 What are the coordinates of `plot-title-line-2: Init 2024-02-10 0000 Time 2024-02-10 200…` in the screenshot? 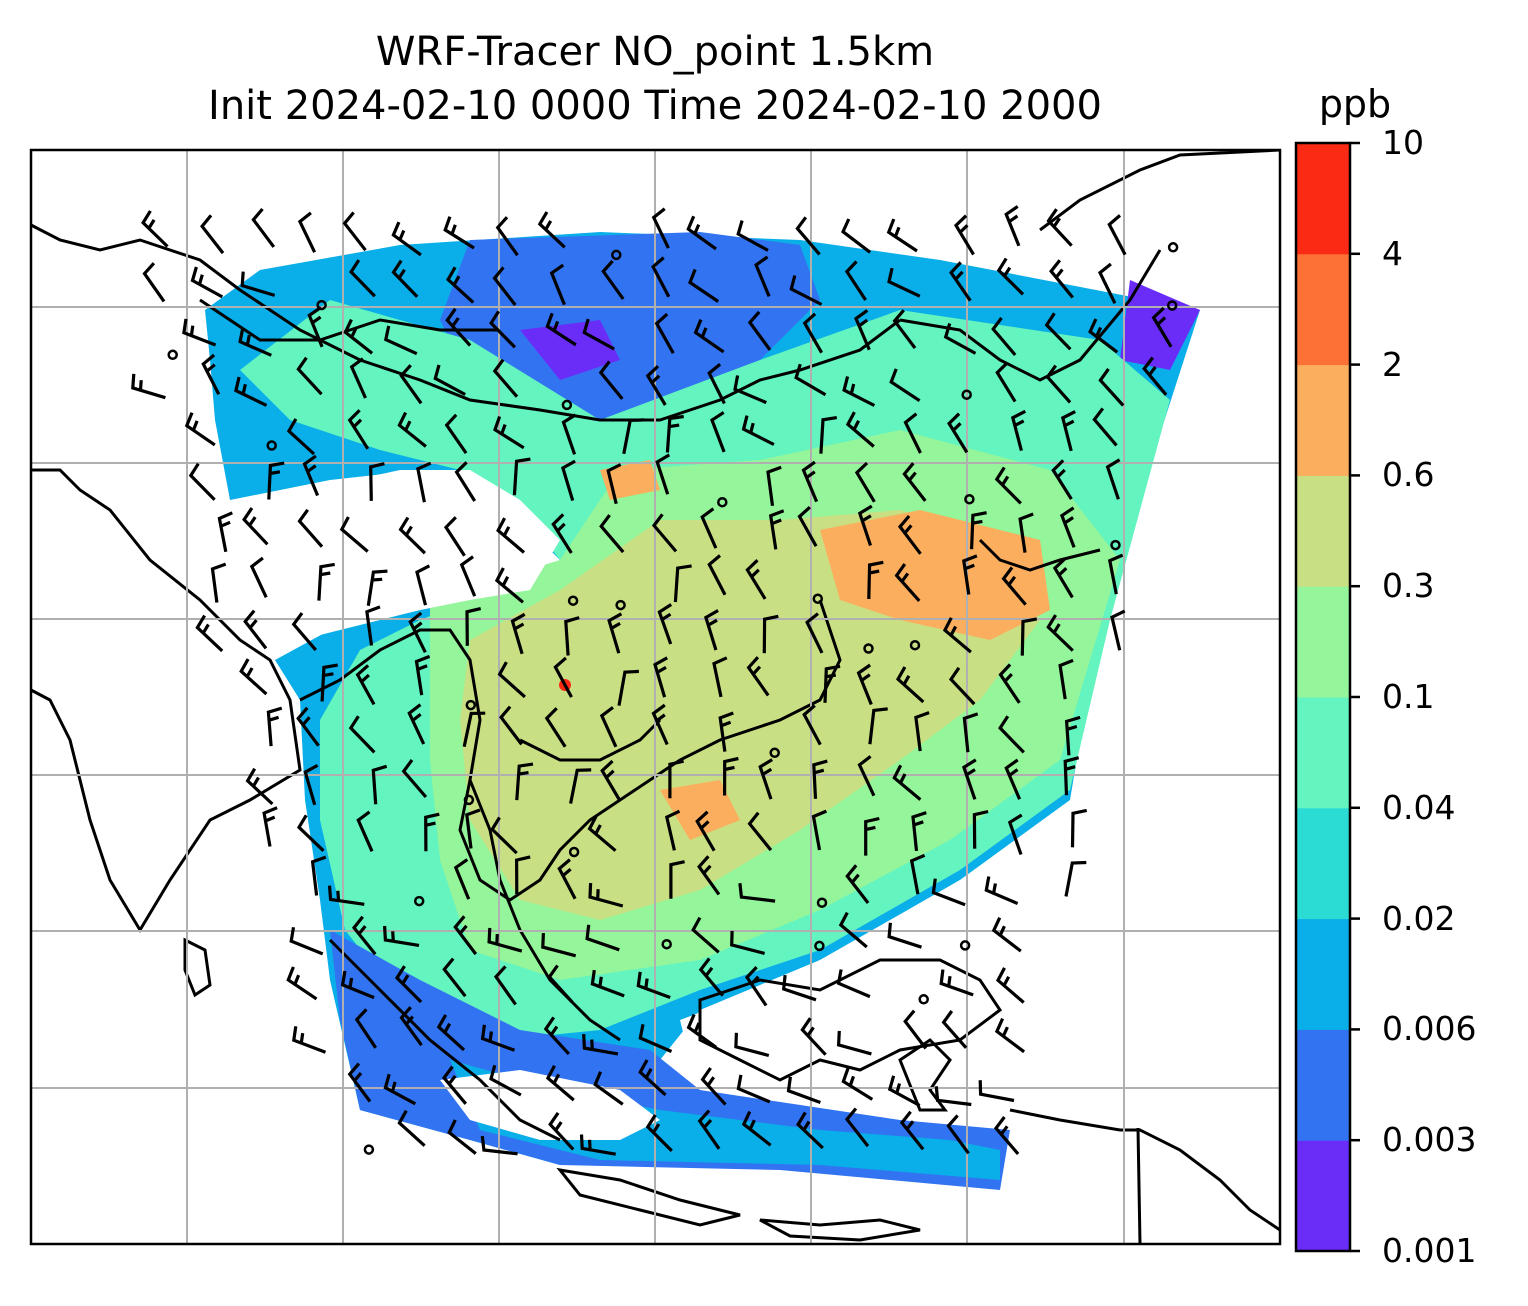 It's located at (655, 106).